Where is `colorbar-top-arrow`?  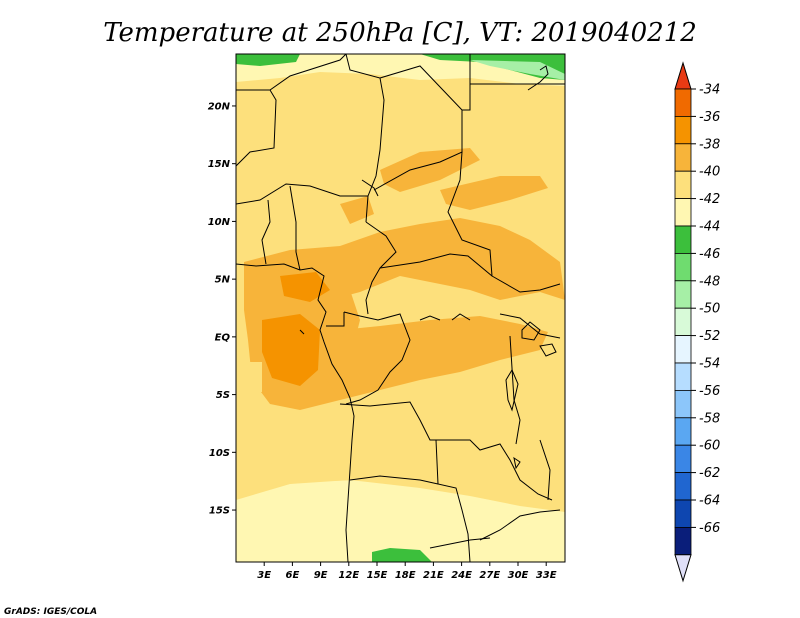
colorbar-top-arrow is located at coordinates (683, 75).